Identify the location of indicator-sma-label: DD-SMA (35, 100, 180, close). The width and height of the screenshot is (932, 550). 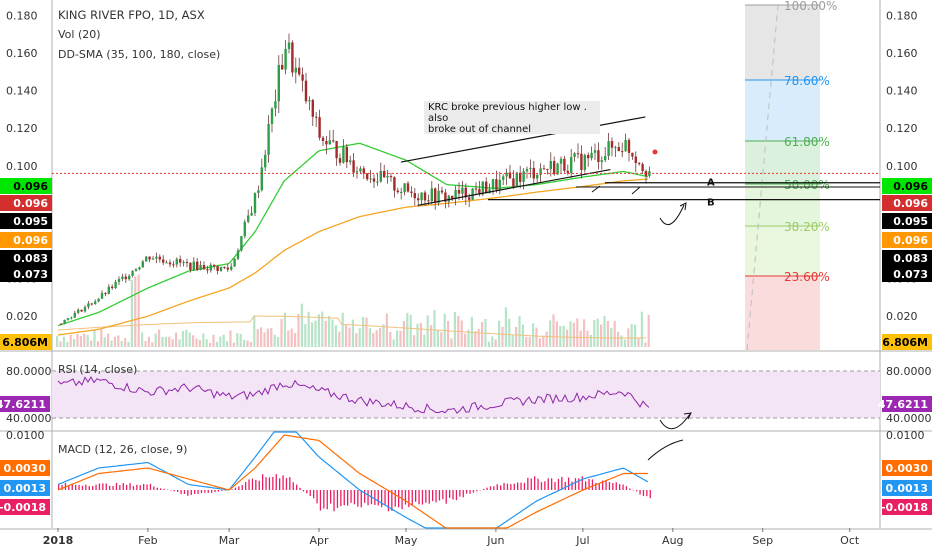
(139, 54).